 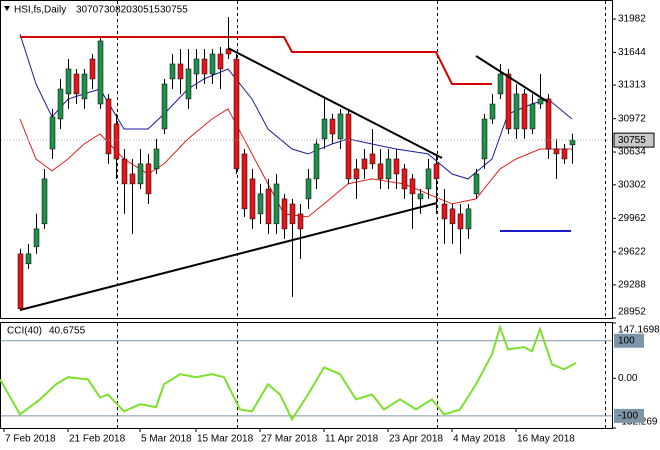 What do you see at coordinates (632, 19) in the screenshot?
I see `y-tick-label: 31982` at bounding box center [632, 19].